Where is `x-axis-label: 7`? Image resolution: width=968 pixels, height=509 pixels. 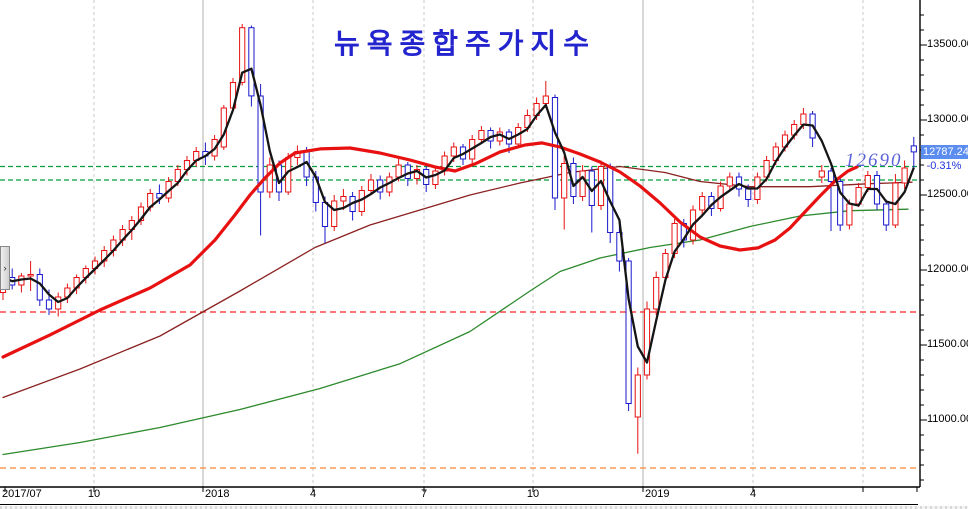
x-axis-label: 7 is located at coordinates (424, 494).